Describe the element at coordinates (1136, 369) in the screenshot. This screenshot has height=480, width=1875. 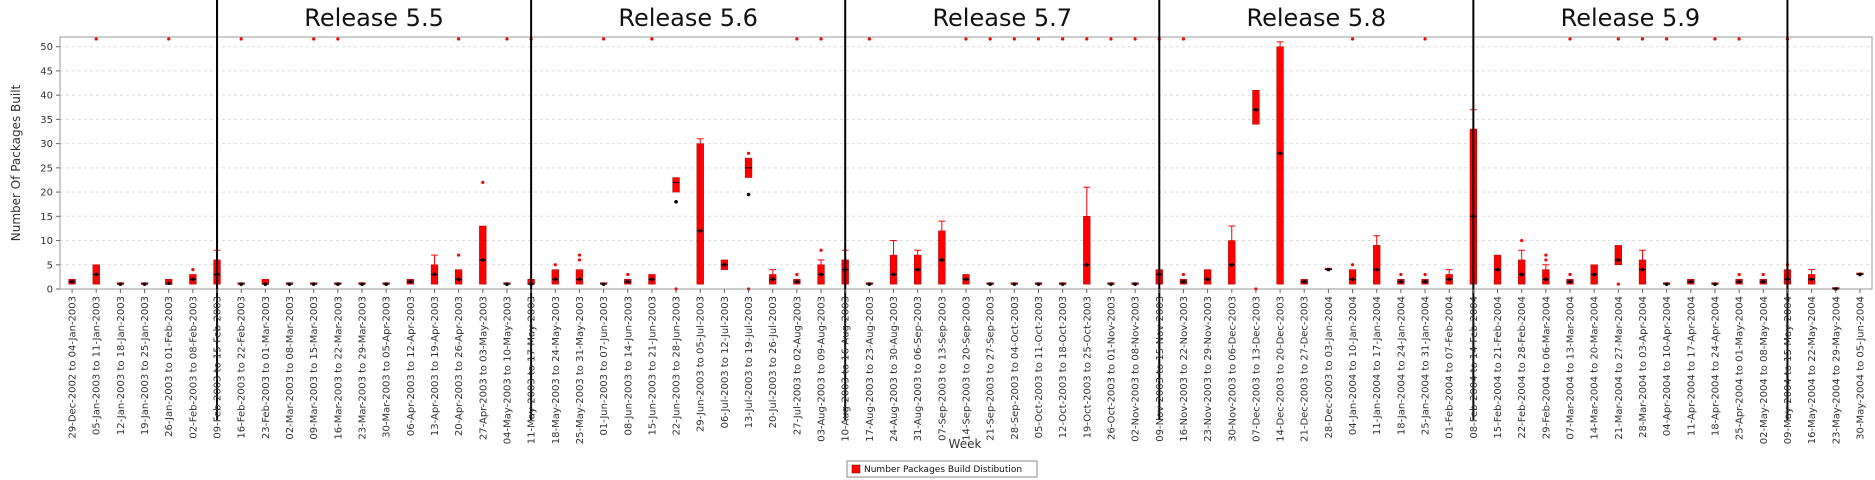
I see `x-tick-label: 02-Nov-2003 to 08-Nov-2003` at that location.